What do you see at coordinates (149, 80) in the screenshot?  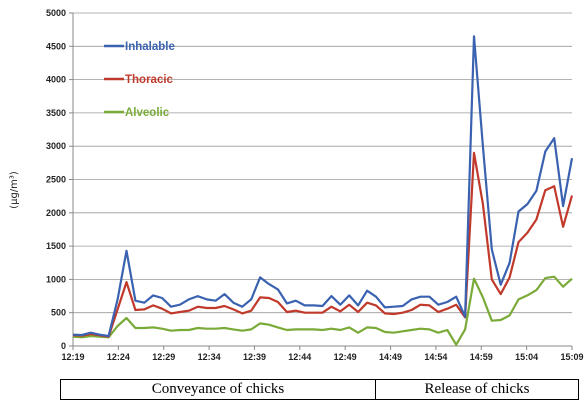 I see `legend-label-thoracic: Thoracic` at bounding box center [149, 80].